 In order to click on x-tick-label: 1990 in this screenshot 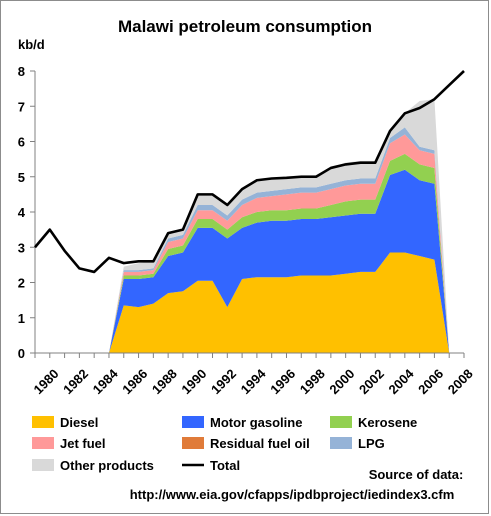, I will do `click(193, 381)`.